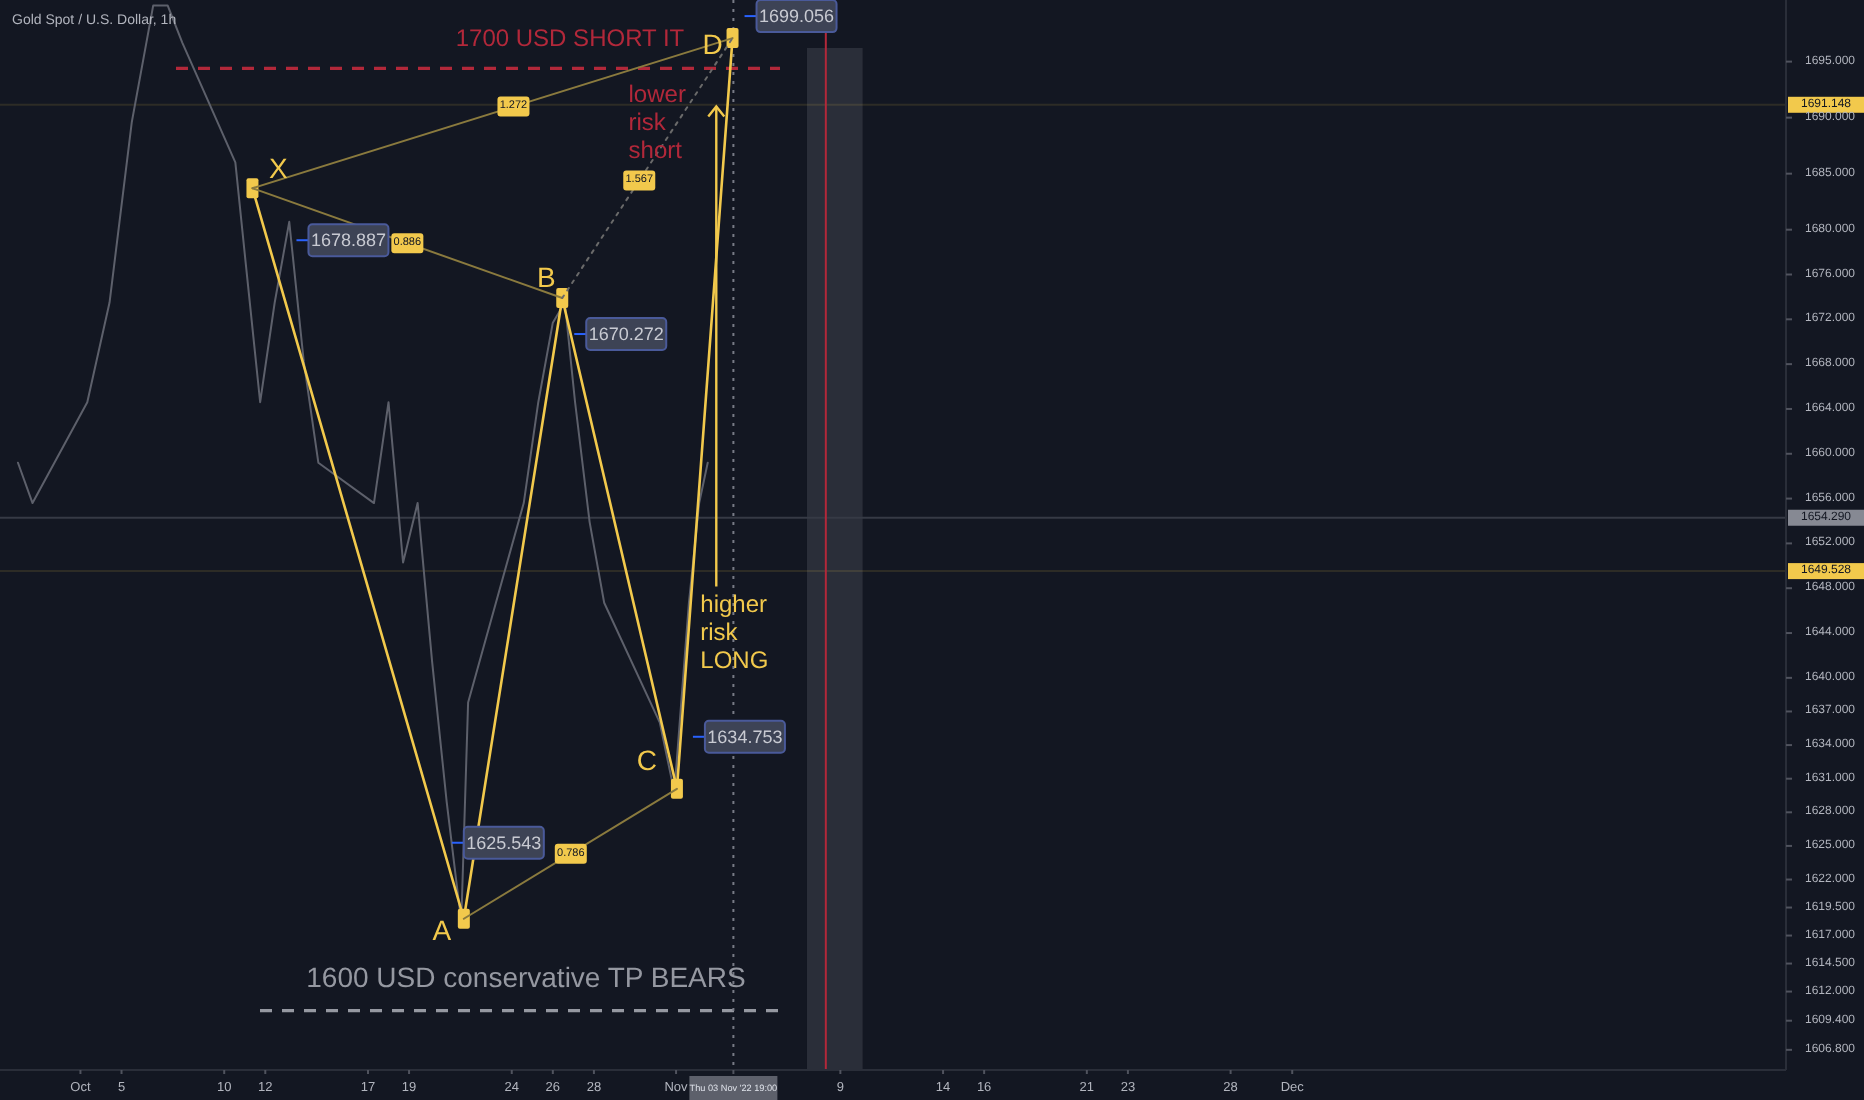  I want to click on annotation: X, so click(279, 167).